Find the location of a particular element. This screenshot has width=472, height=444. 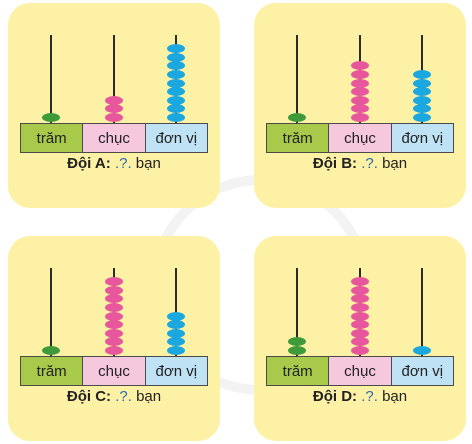

team-name: Đội B: is located at coordinates (335, 163).